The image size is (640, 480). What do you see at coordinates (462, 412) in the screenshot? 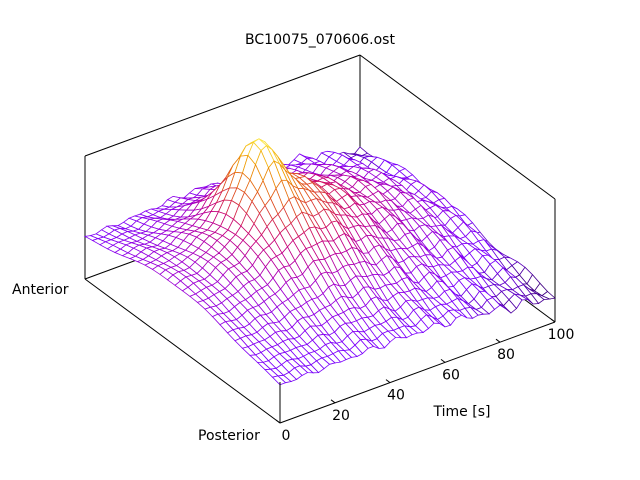
I see `x-axis-label: Time [s]` at bounding box center [462, 412].